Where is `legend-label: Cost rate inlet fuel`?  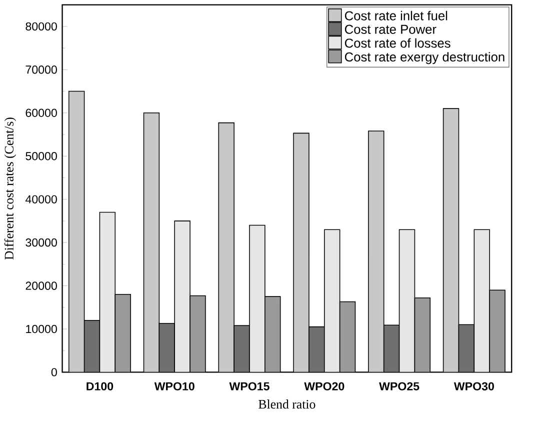
legend-label: Cost rate inlet fuel is located at coordinates (396, 15).